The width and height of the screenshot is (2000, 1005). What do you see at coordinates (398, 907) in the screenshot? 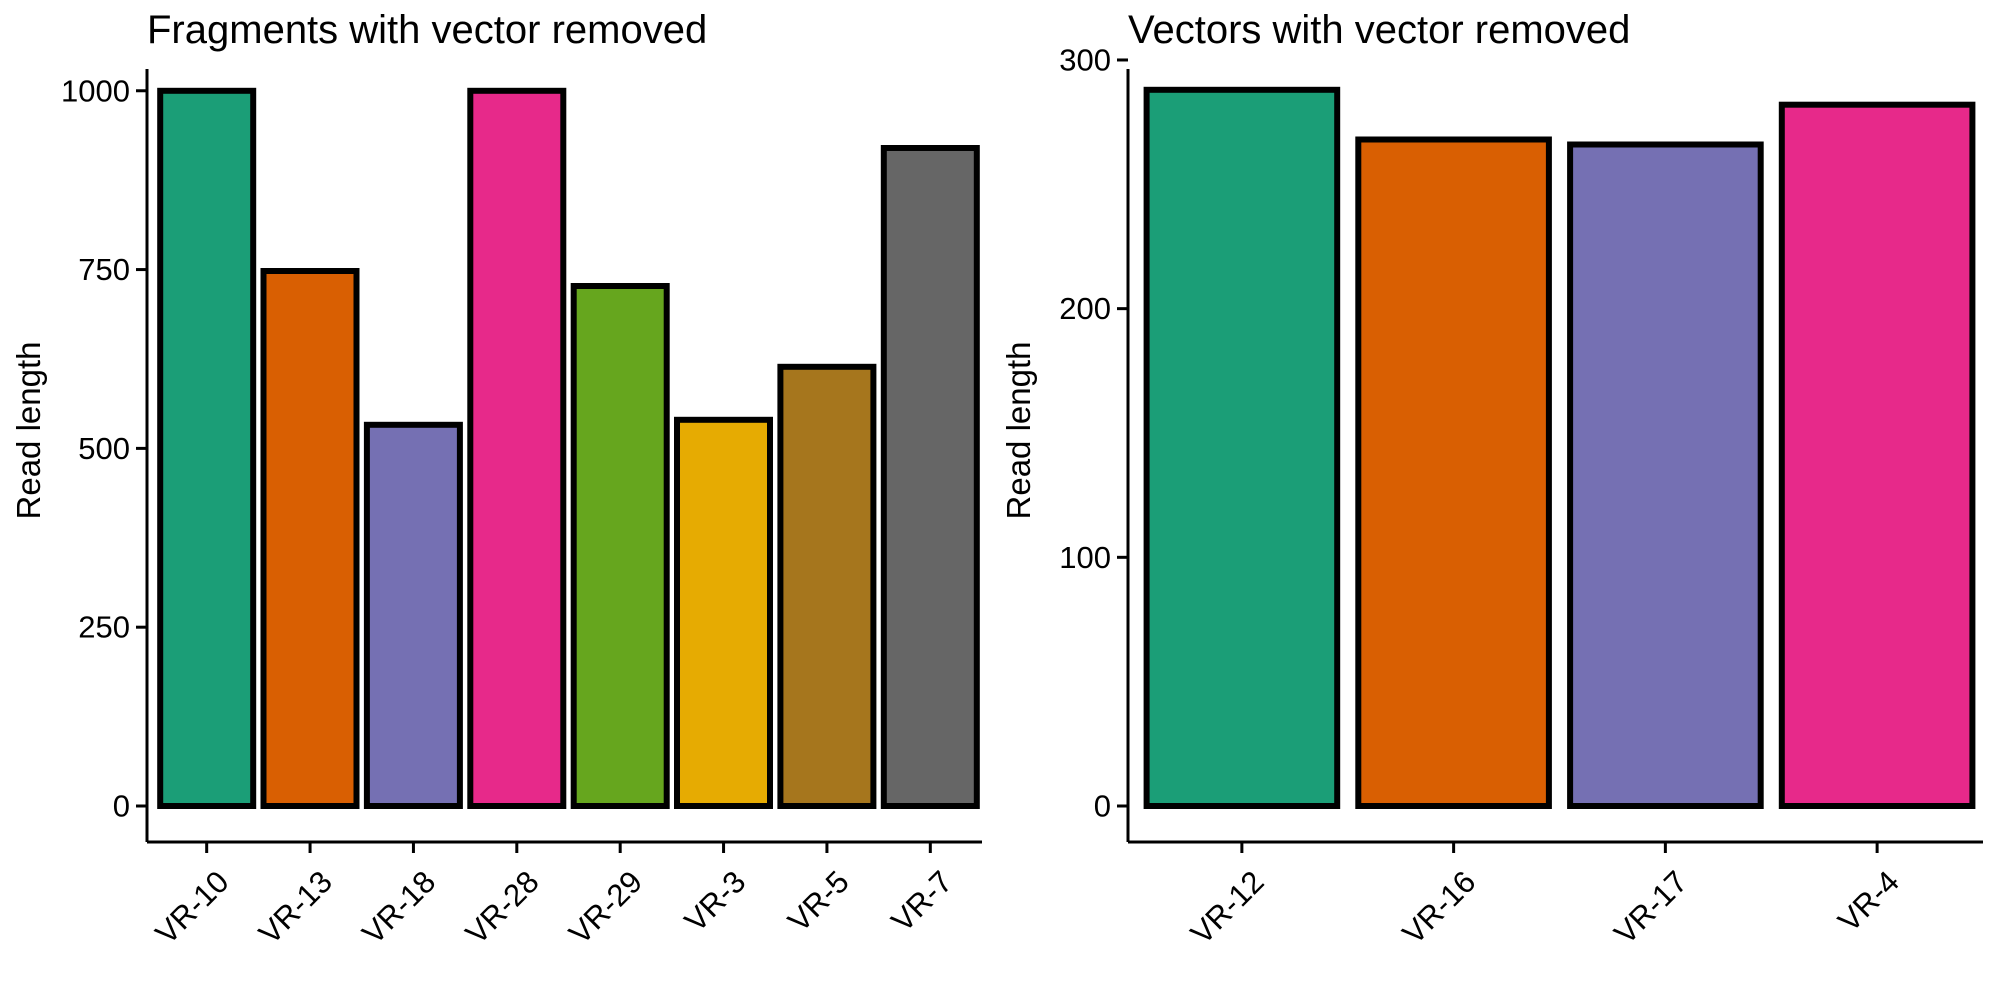
I see `x-tick-label: VR-18` at bounding box center [398, 907].